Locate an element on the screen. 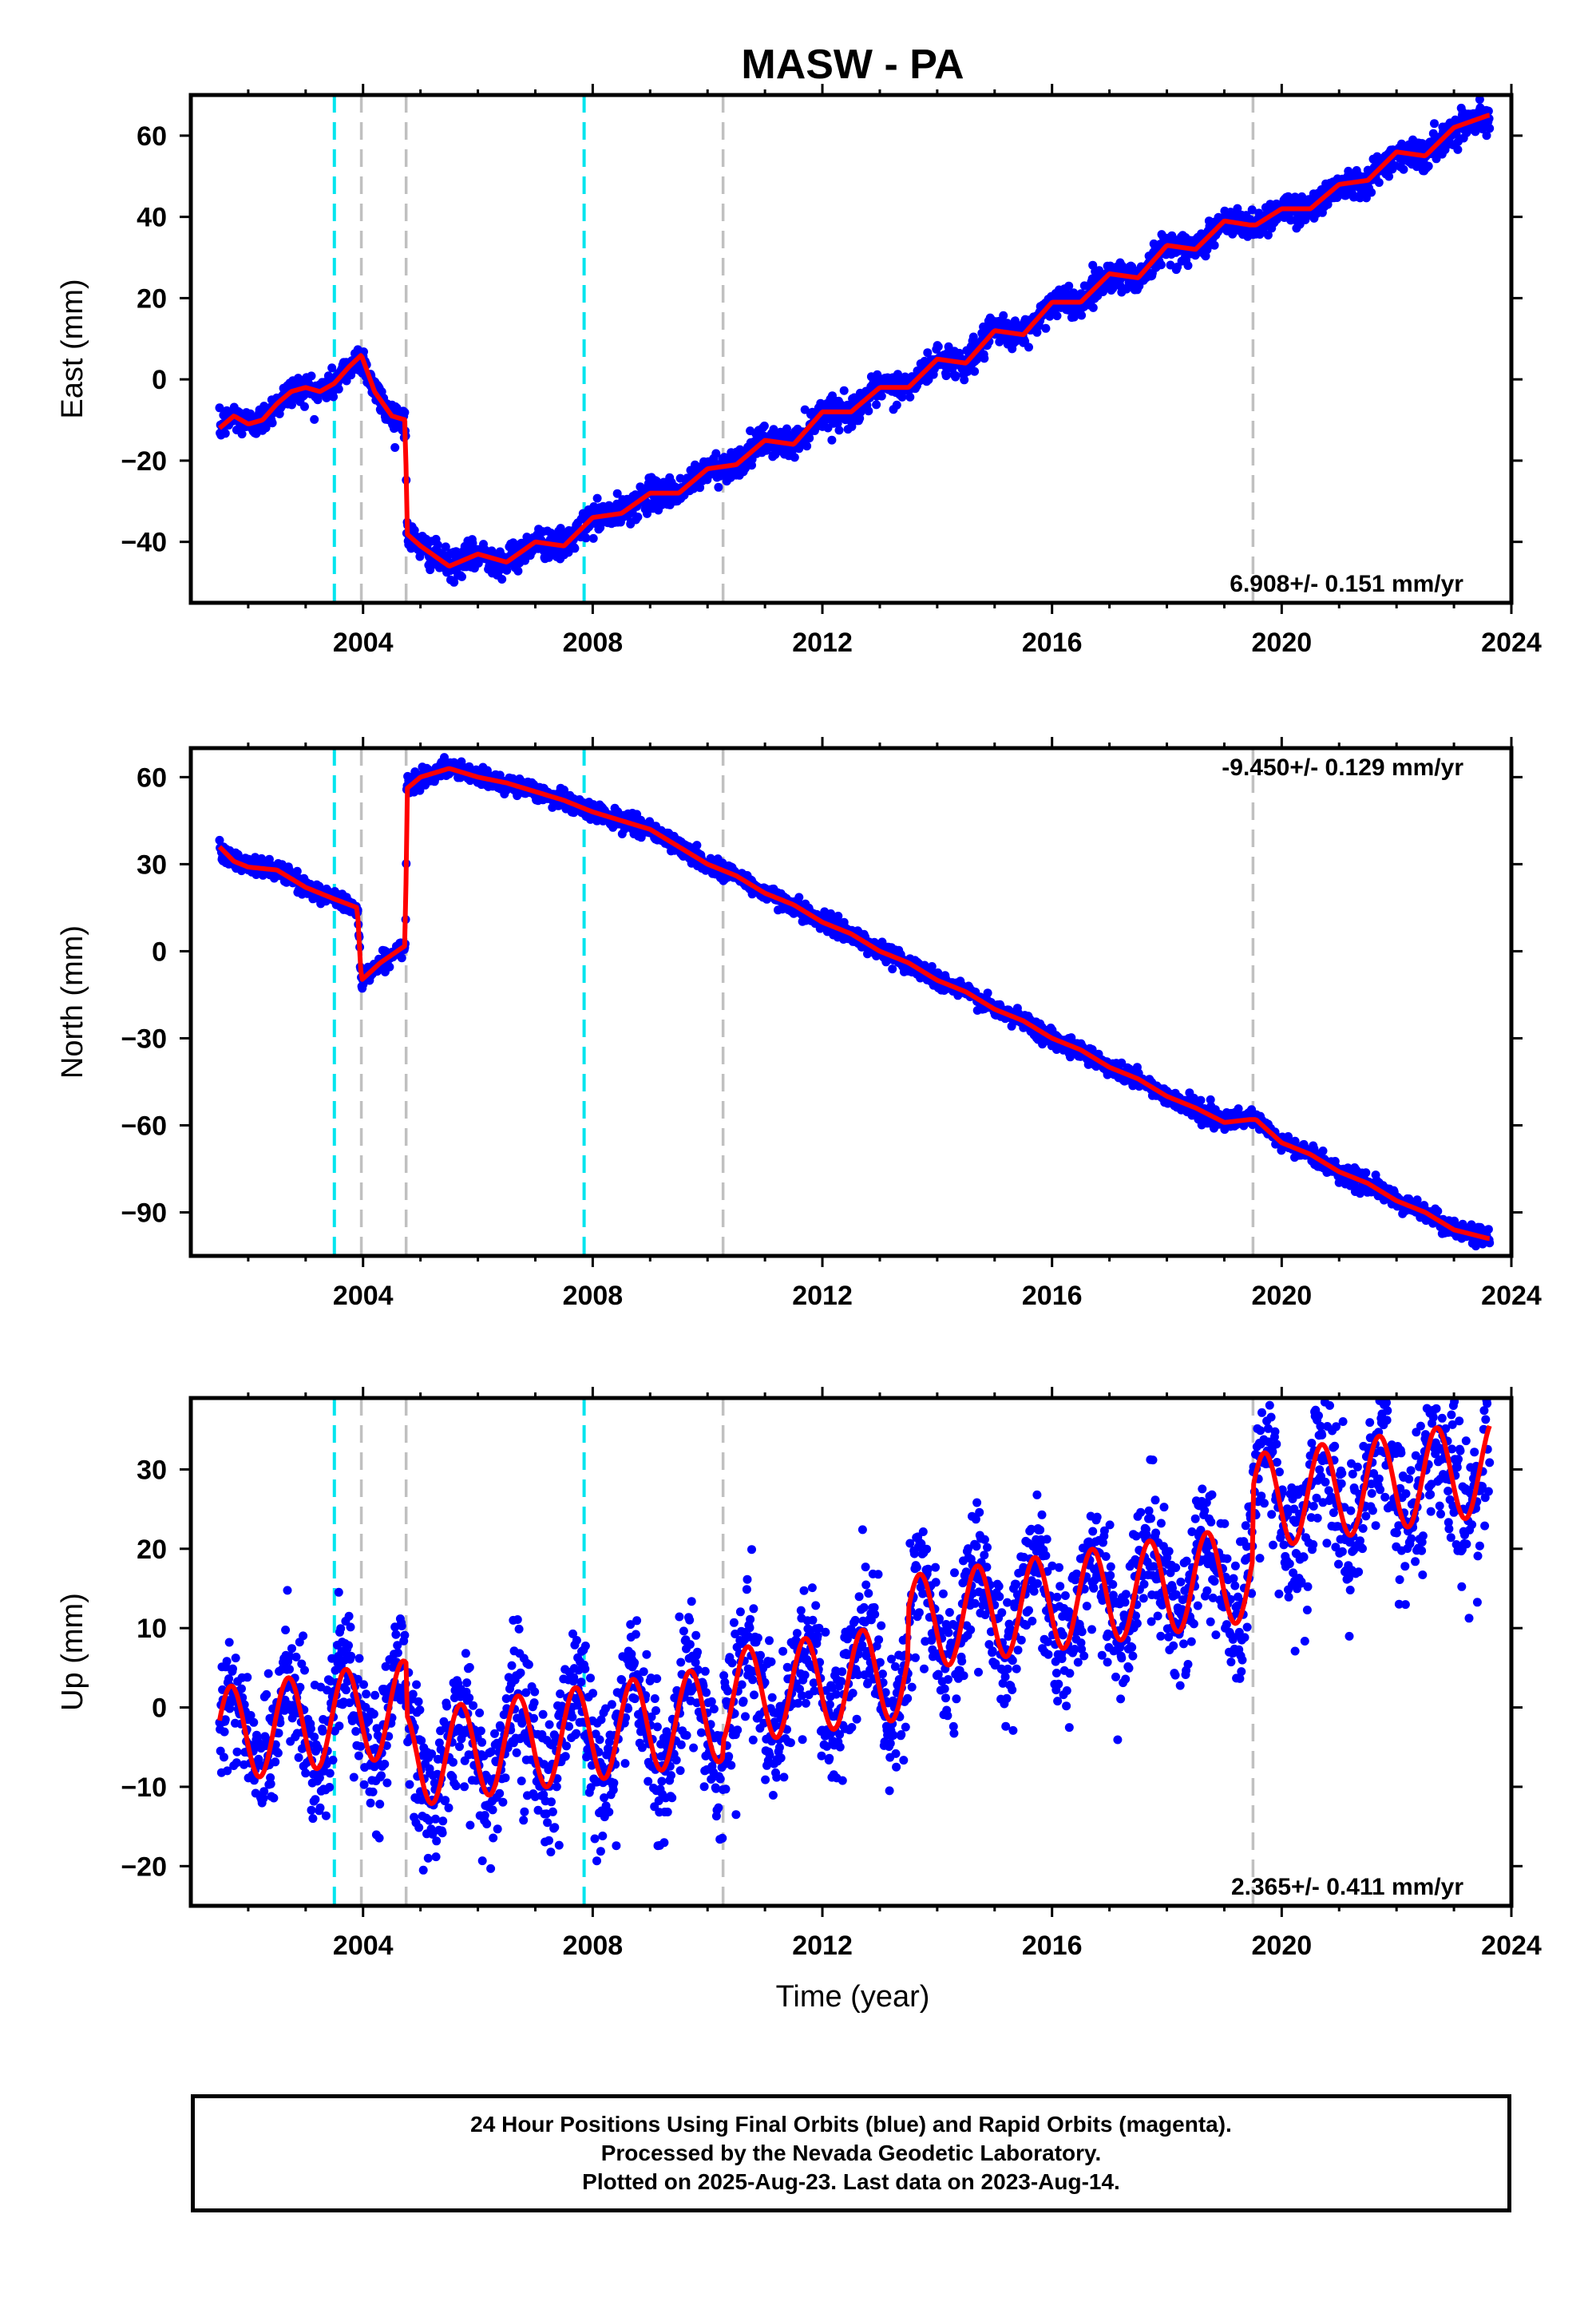  x-tick-label: 2004 is located at coordinates (363, 643).